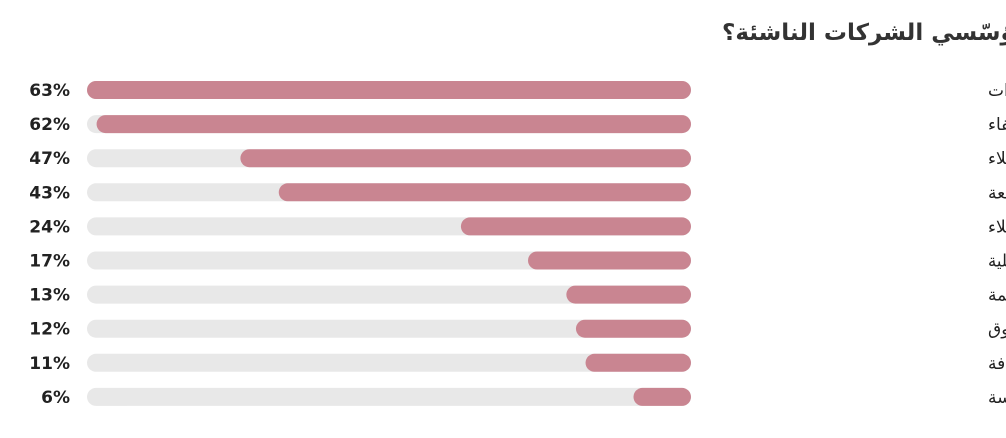  I want to click on value-label: 47%, so click(49, 159).